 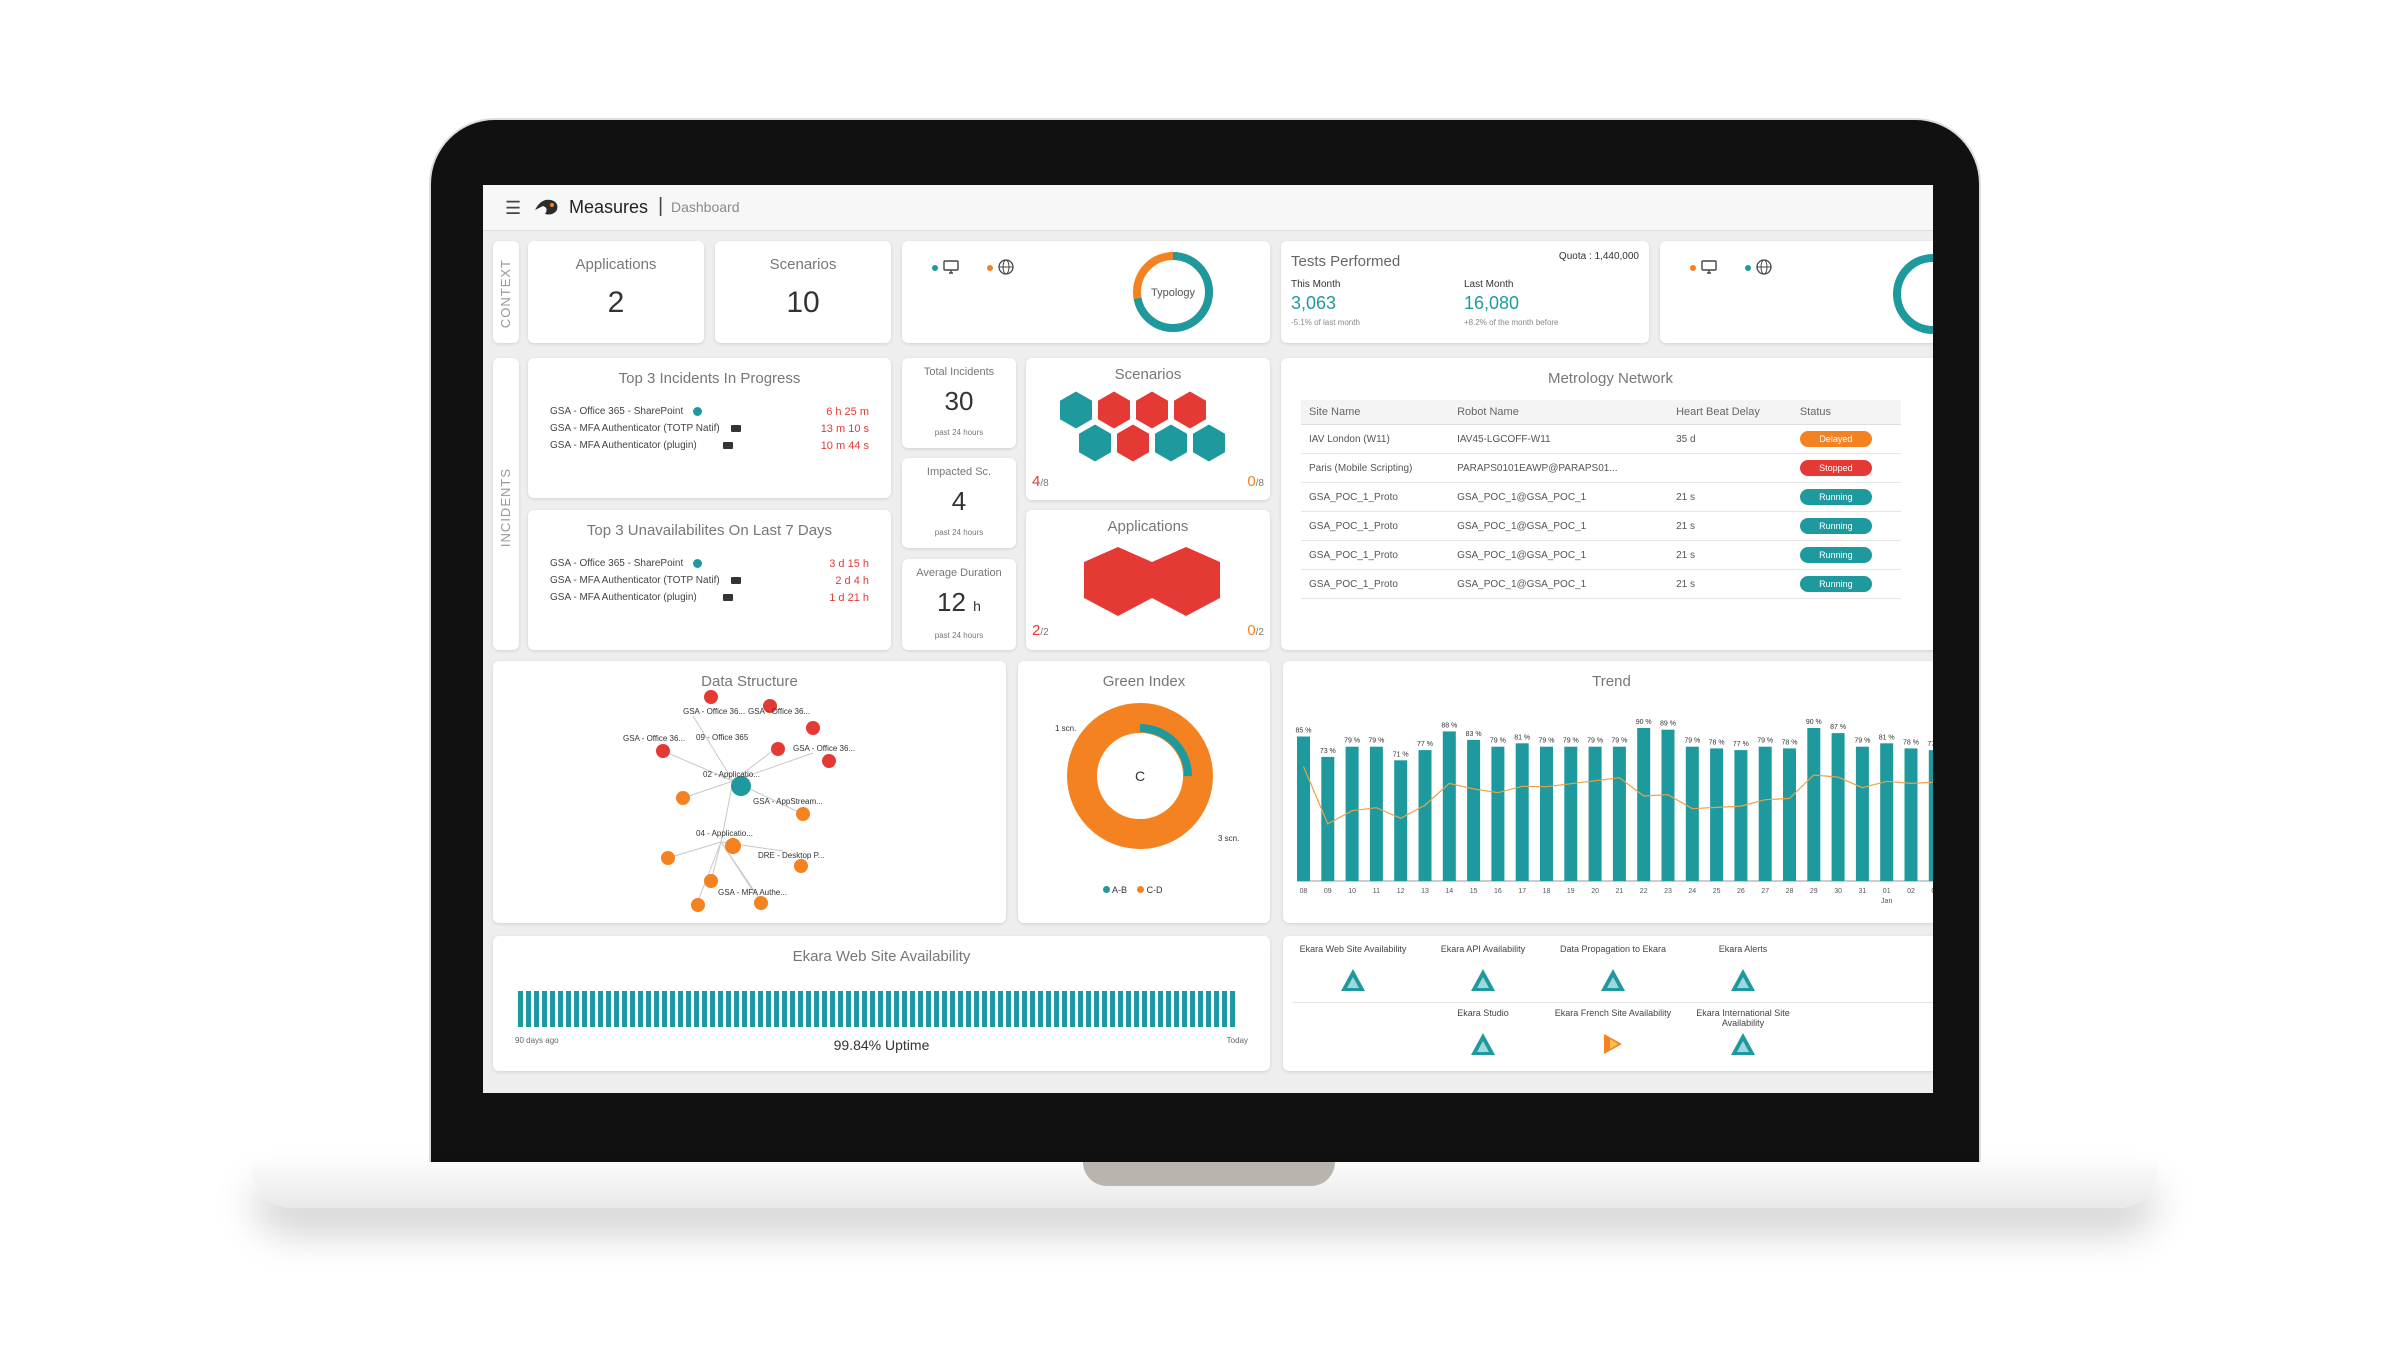 What do you see at coordinates (705, 207) in the screenshot?
I see `breadcrumb: Dashboard` at bounding box center [705, 207].